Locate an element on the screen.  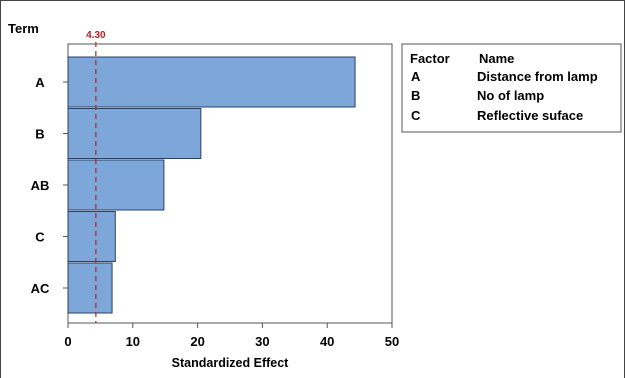
y-tick-label-a: A is located at coordinates (40, 82).